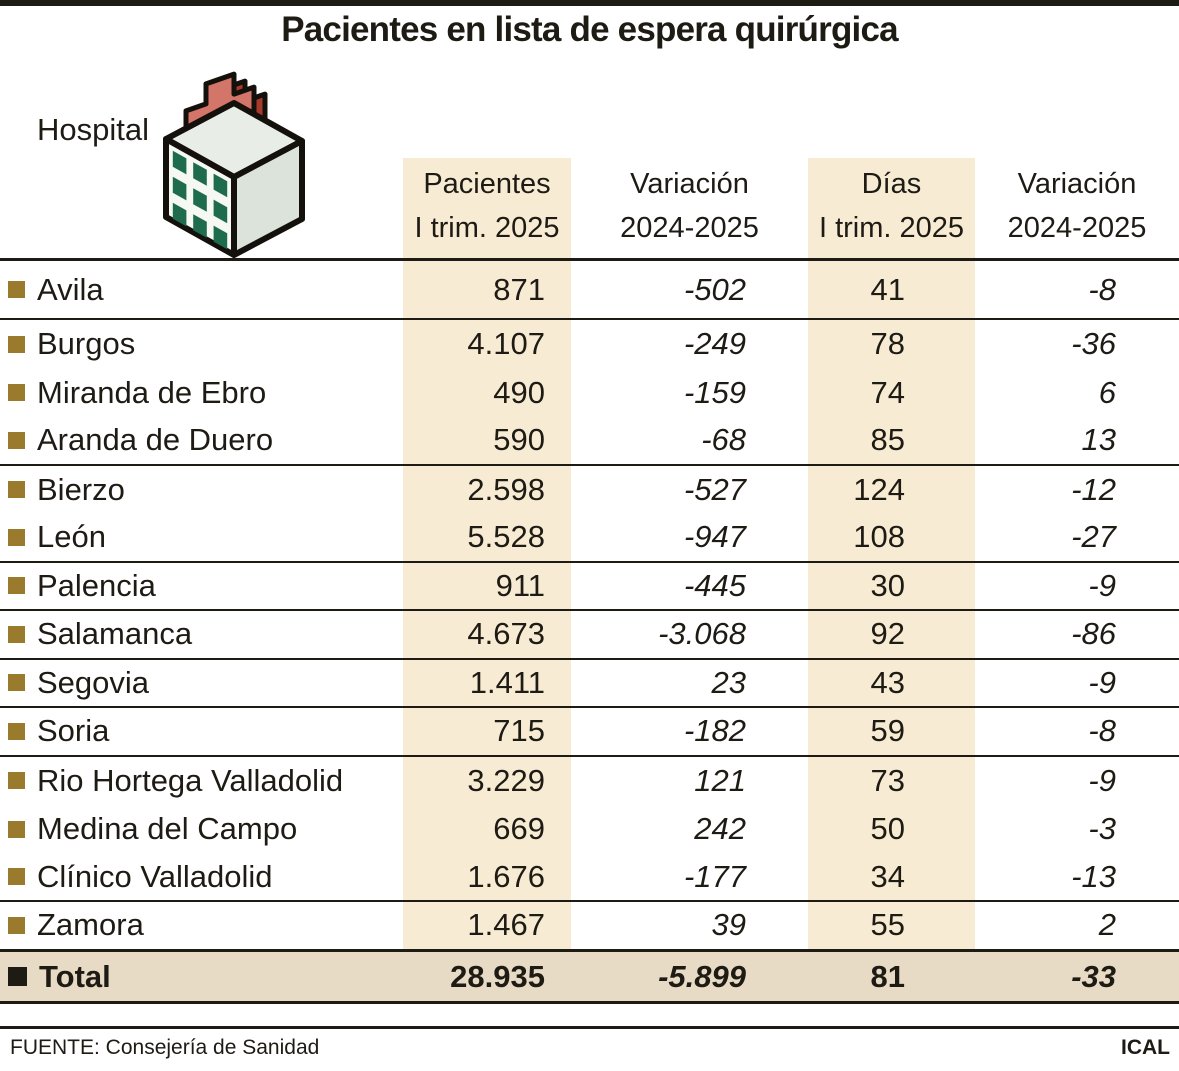 Image resolution: width=1179 pixels, height=1071 pixels. Describe the element at coordinates (1093, 634) in the screenshot. I see `variacion-dias-value: -86` at that location.